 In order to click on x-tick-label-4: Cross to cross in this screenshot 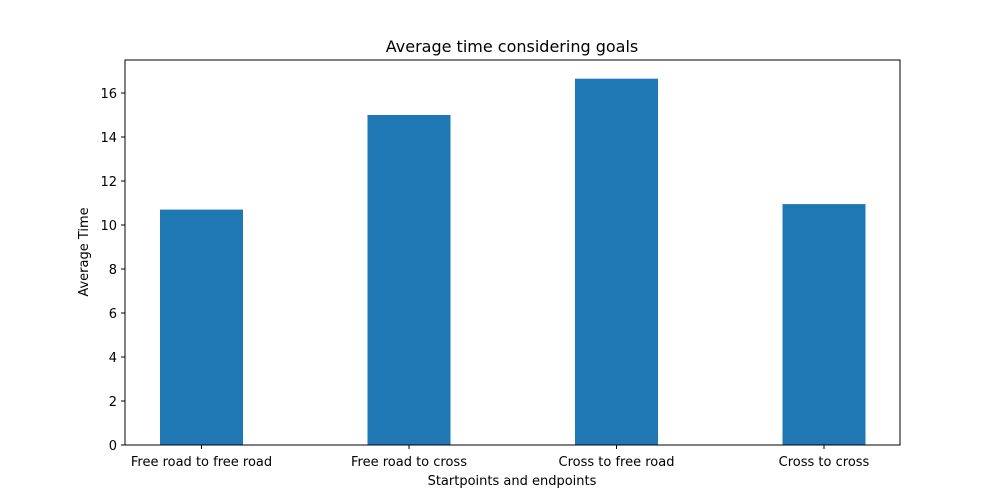, I will do `click(824, 462)`.